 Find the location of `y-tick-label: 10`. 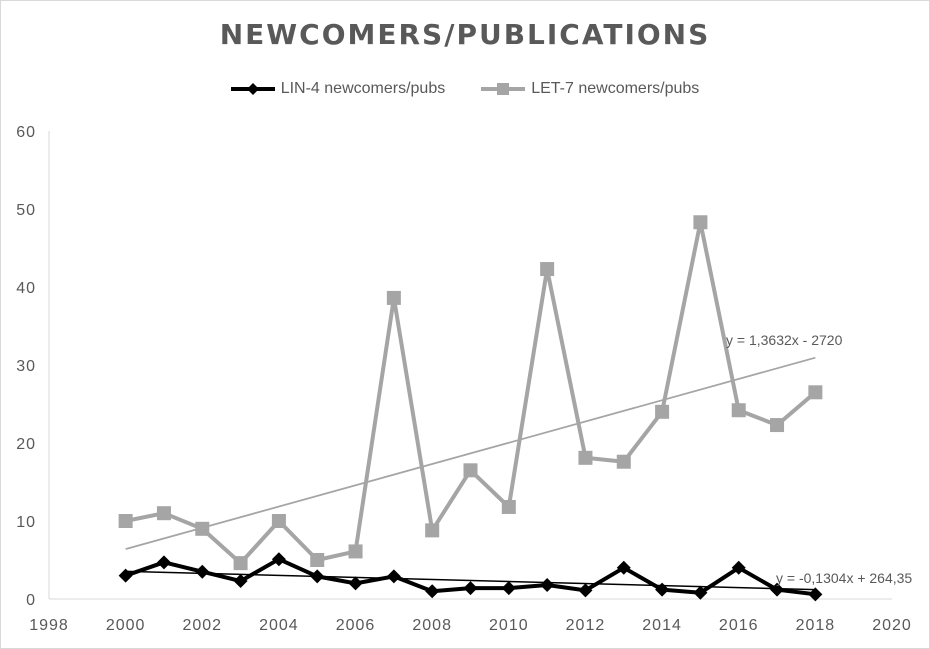

y-tick-label: 10 is located at coordinates (26, 522).